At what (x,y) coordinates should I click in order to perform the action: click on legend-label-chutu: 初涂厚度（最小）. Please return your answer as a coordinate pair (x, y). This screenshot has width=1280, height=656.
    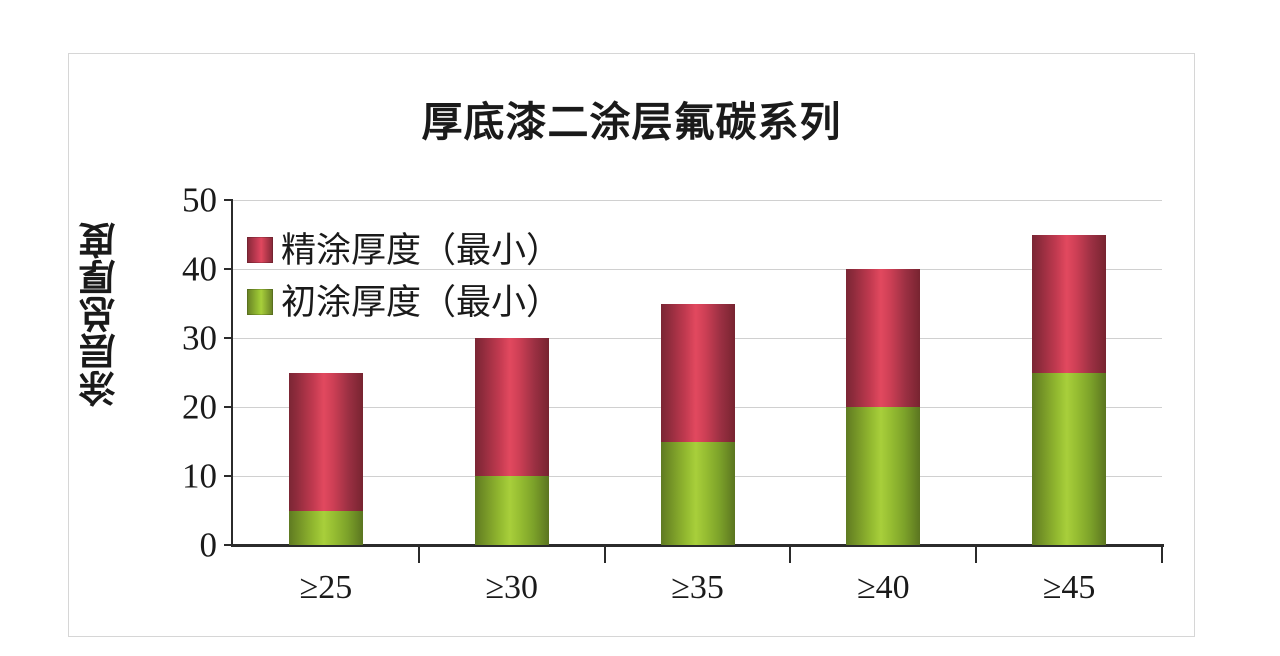
    Looking at the image, I should click on (421, 302).